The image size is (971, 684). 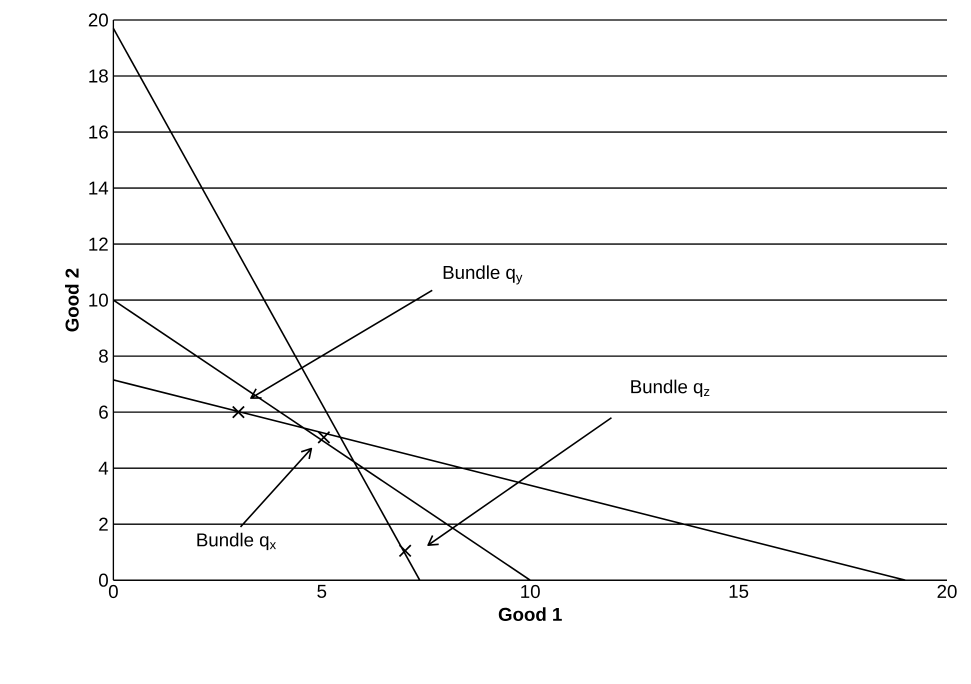 What do you see at coordinates (103, 412) in the screenshot?
I see `y-tick-label: 6` at bounding box center [103, 412].